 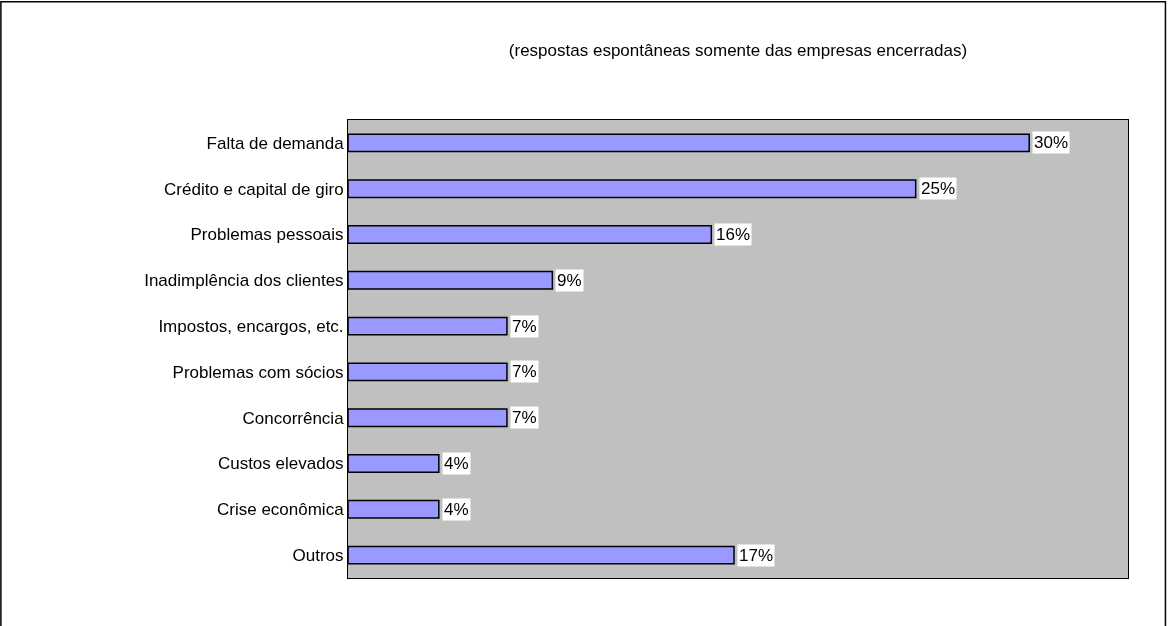 I want to click on data-label: 30%, so click(x=1051, y=142).